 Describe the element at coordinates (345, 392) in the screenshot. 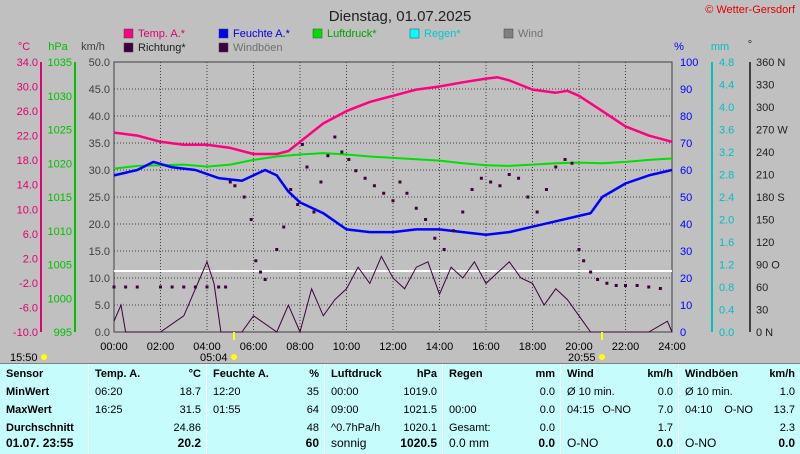

I see `row-time: 00:00` at that location.